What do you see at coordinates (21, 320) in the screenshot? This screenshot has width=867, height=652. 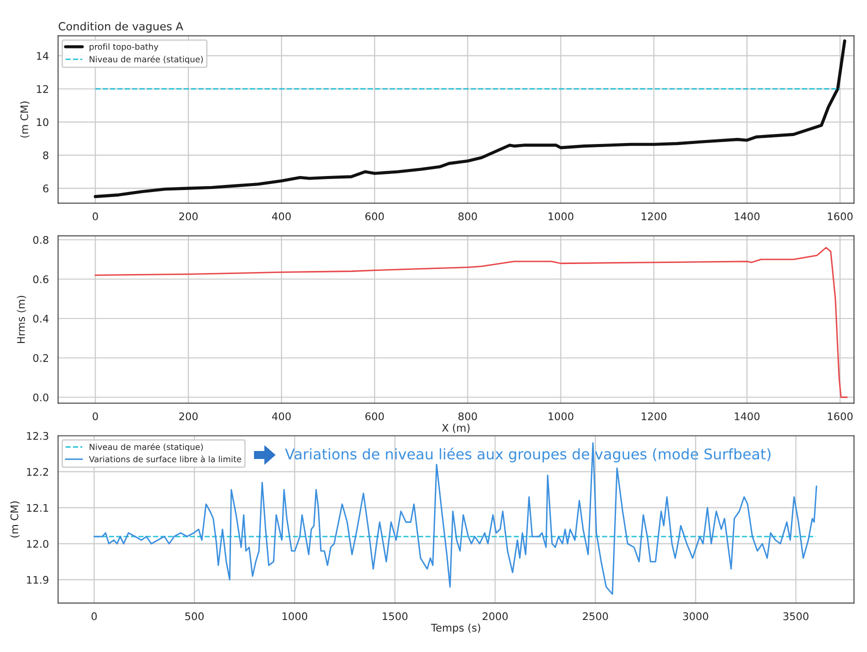 I see `y-axis-title: Hrms (m)` at bounding box center [21, 320].